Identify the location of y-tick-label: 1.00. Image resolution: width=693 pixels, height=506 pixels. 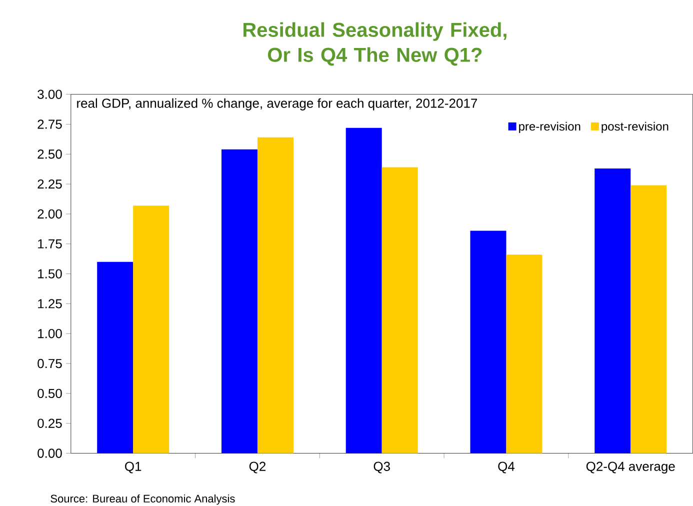
(50, 333).